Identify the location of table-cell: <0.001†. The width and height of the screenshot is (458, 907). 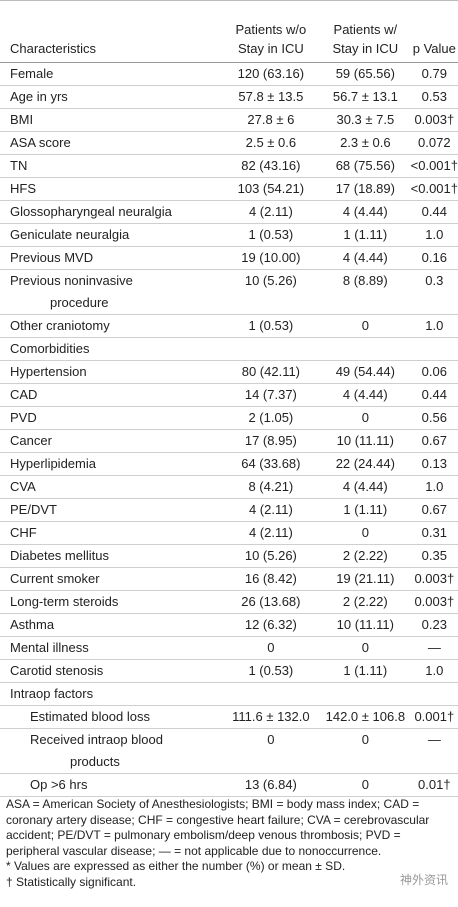
(434, 189).